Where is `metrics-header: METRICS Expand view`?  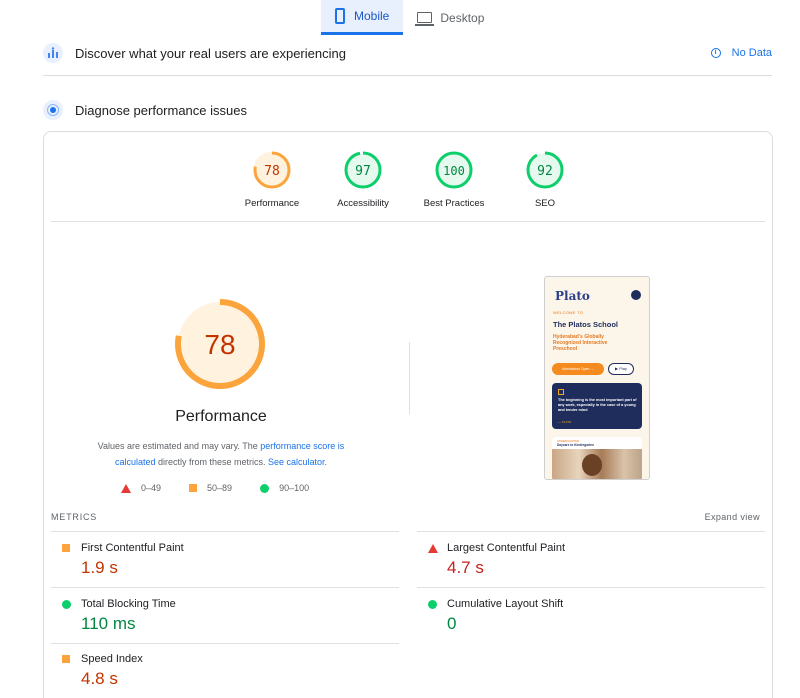 metrics-header: METRICS Expand view is located at coordinates (405, 520).